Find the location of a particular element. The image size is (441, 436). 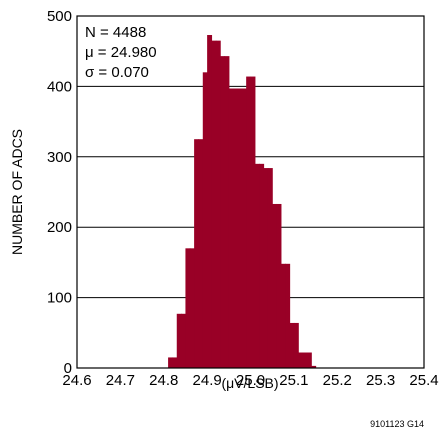

x-tick-labels: 24.6 24.7 24.8 24.9 25.0 25.1 25.2 25.3 25.4 is located at coordinates (250, 380).